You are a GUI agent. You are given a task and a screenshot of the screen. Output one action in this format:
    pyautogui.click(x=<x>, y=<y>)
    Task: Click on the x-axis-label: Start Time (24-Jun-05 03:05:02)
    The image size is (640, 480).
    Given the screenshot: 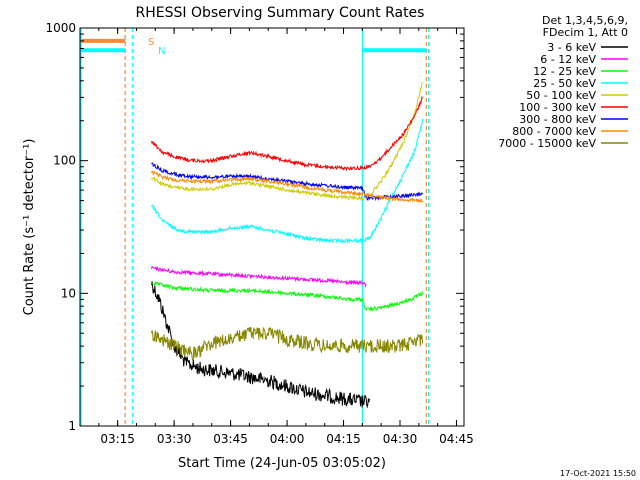 What is the action you would take?
    pyautogui.click(x=282, y=463)
    